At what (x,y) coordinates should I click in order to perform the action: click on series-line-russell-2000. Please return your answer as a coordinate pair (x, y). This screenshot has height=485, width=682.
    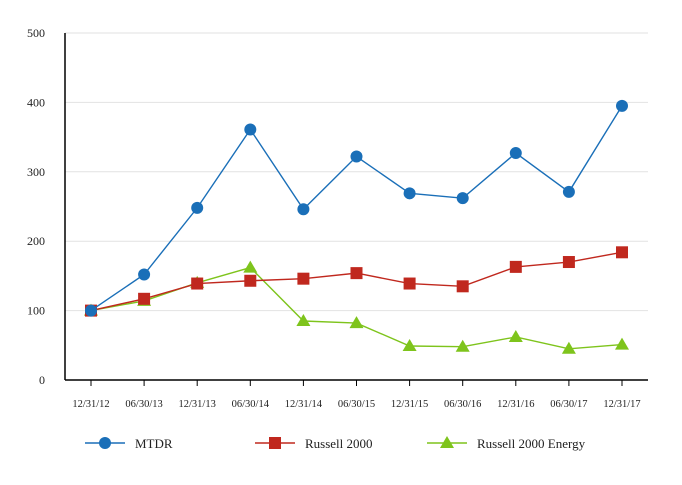
    Looking at the image, I should click on (356, 281).